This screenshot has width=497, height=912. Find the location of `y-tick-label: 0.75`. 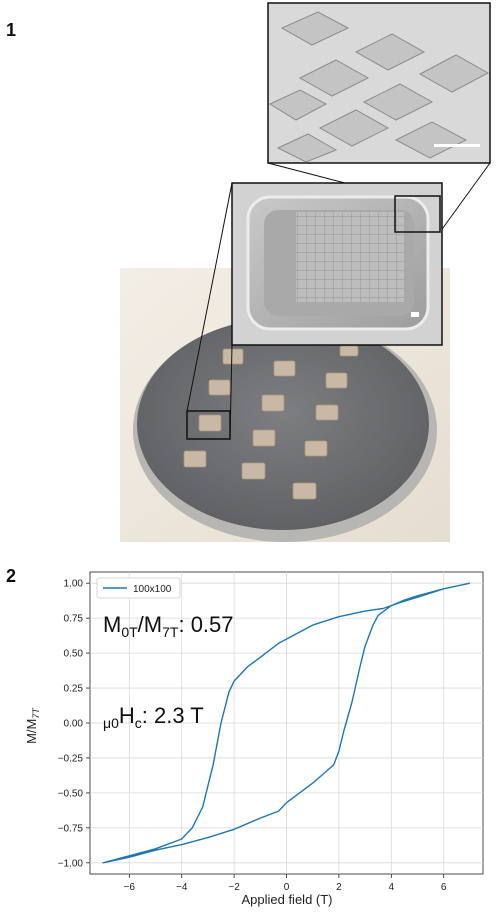

y-tick-label: 0.75 is located at coordinates (74, 619).